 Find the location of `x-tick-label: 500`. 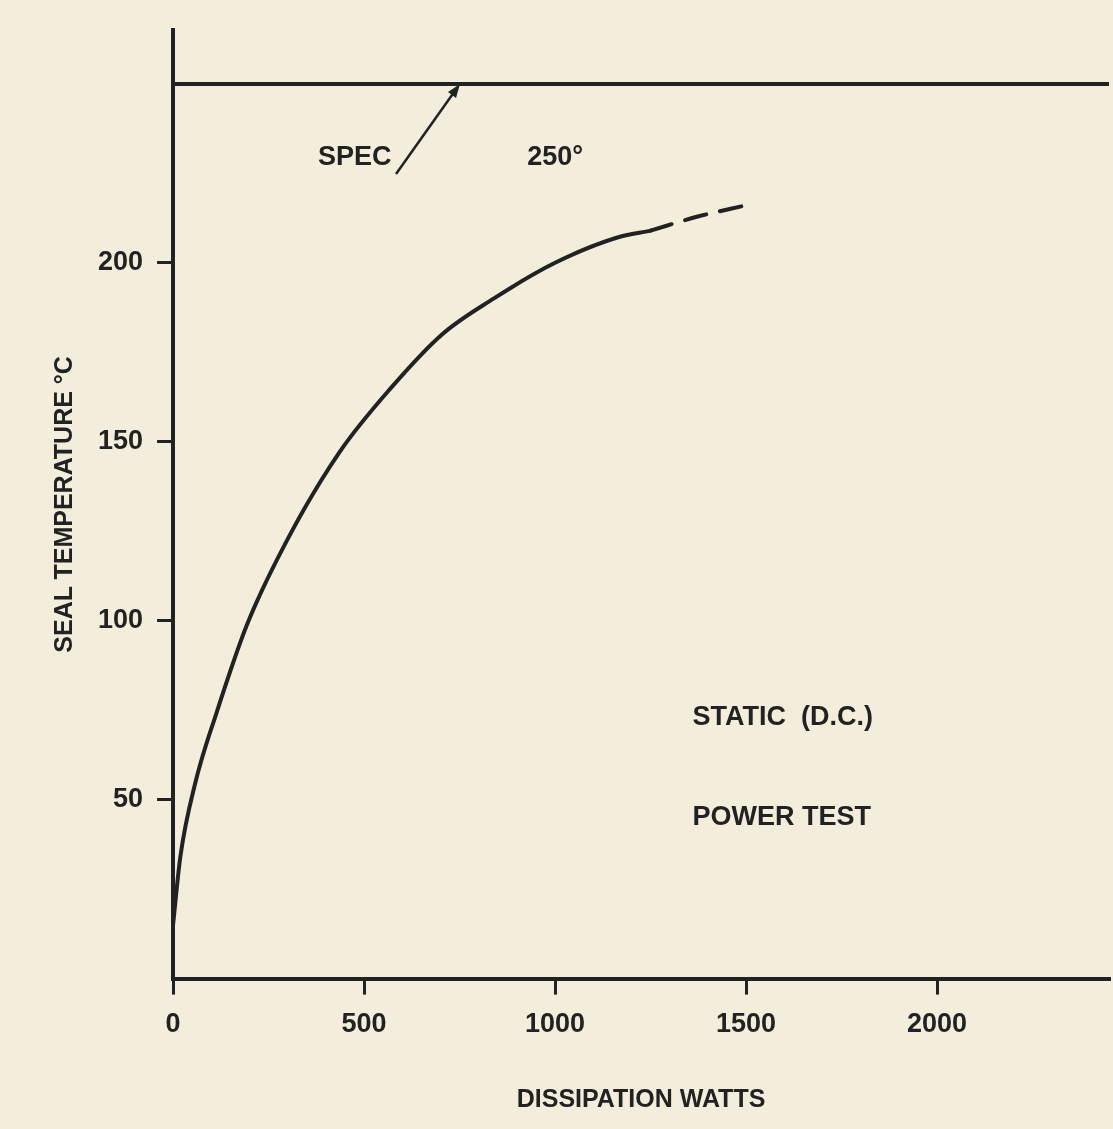

x-tick-label: 500 is located at coordinates (364, 1023).